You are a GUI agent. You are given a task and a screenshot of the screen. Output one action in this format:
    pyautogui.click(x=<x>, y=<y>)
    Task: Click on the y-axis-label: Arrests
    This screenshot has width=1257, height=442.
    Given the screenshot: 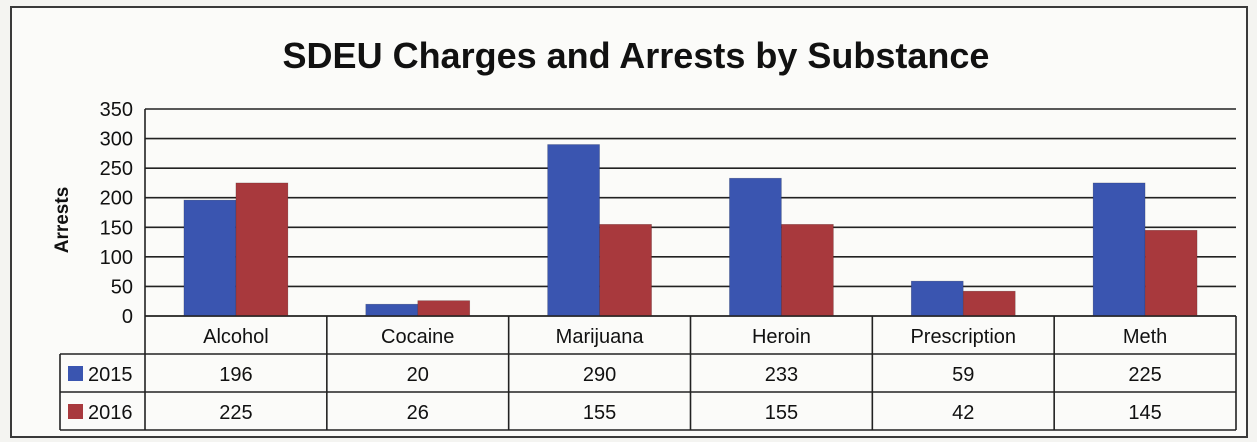 What is the action you would take?
    pyautogui.click(x=62, y=220)
    